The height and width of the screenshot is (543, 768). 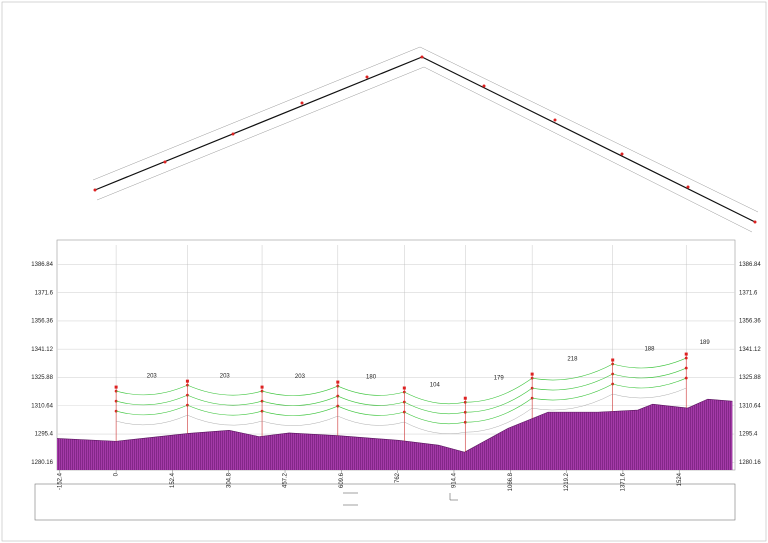 I want to click on y-tick-label-right: 1280.16, so click(x=750, y=463).